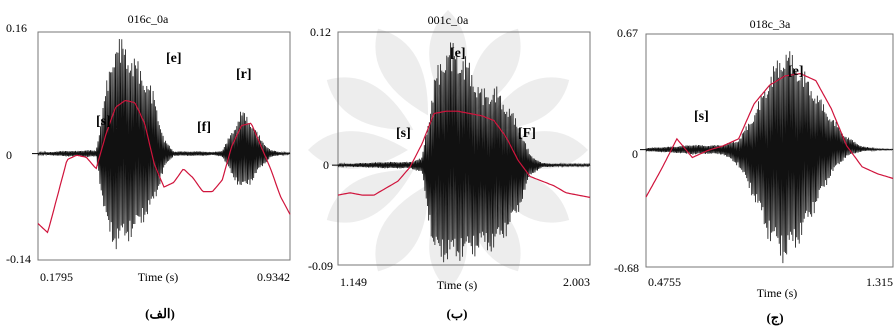  I want to click on x-tick-label-start: 0.4755, so click(664, 282).